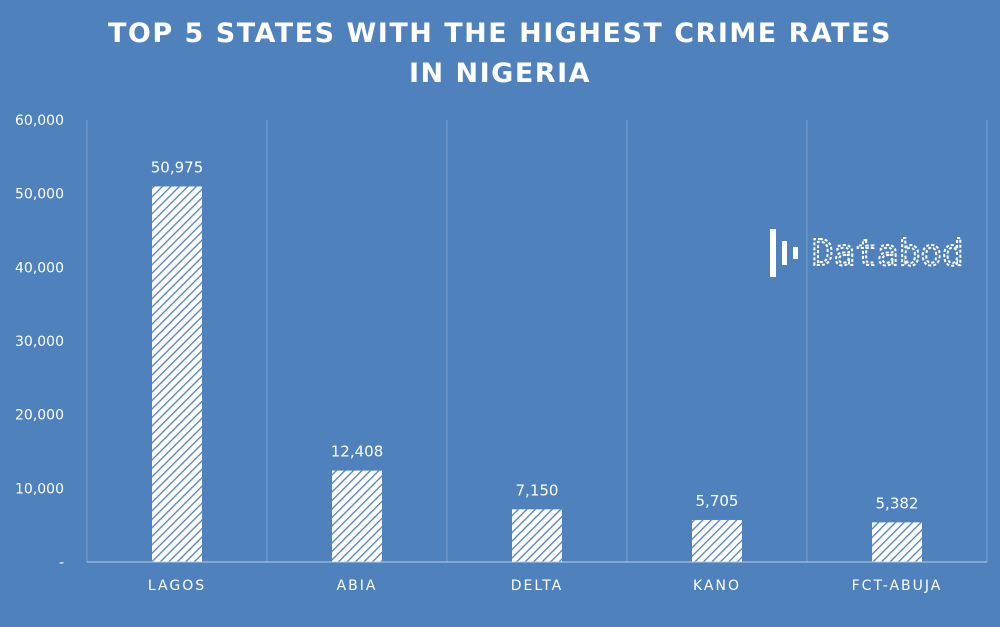  Describe the element at coordinates (897, 542) in the screenshot. I see `bar-fct-abuja` at that location.